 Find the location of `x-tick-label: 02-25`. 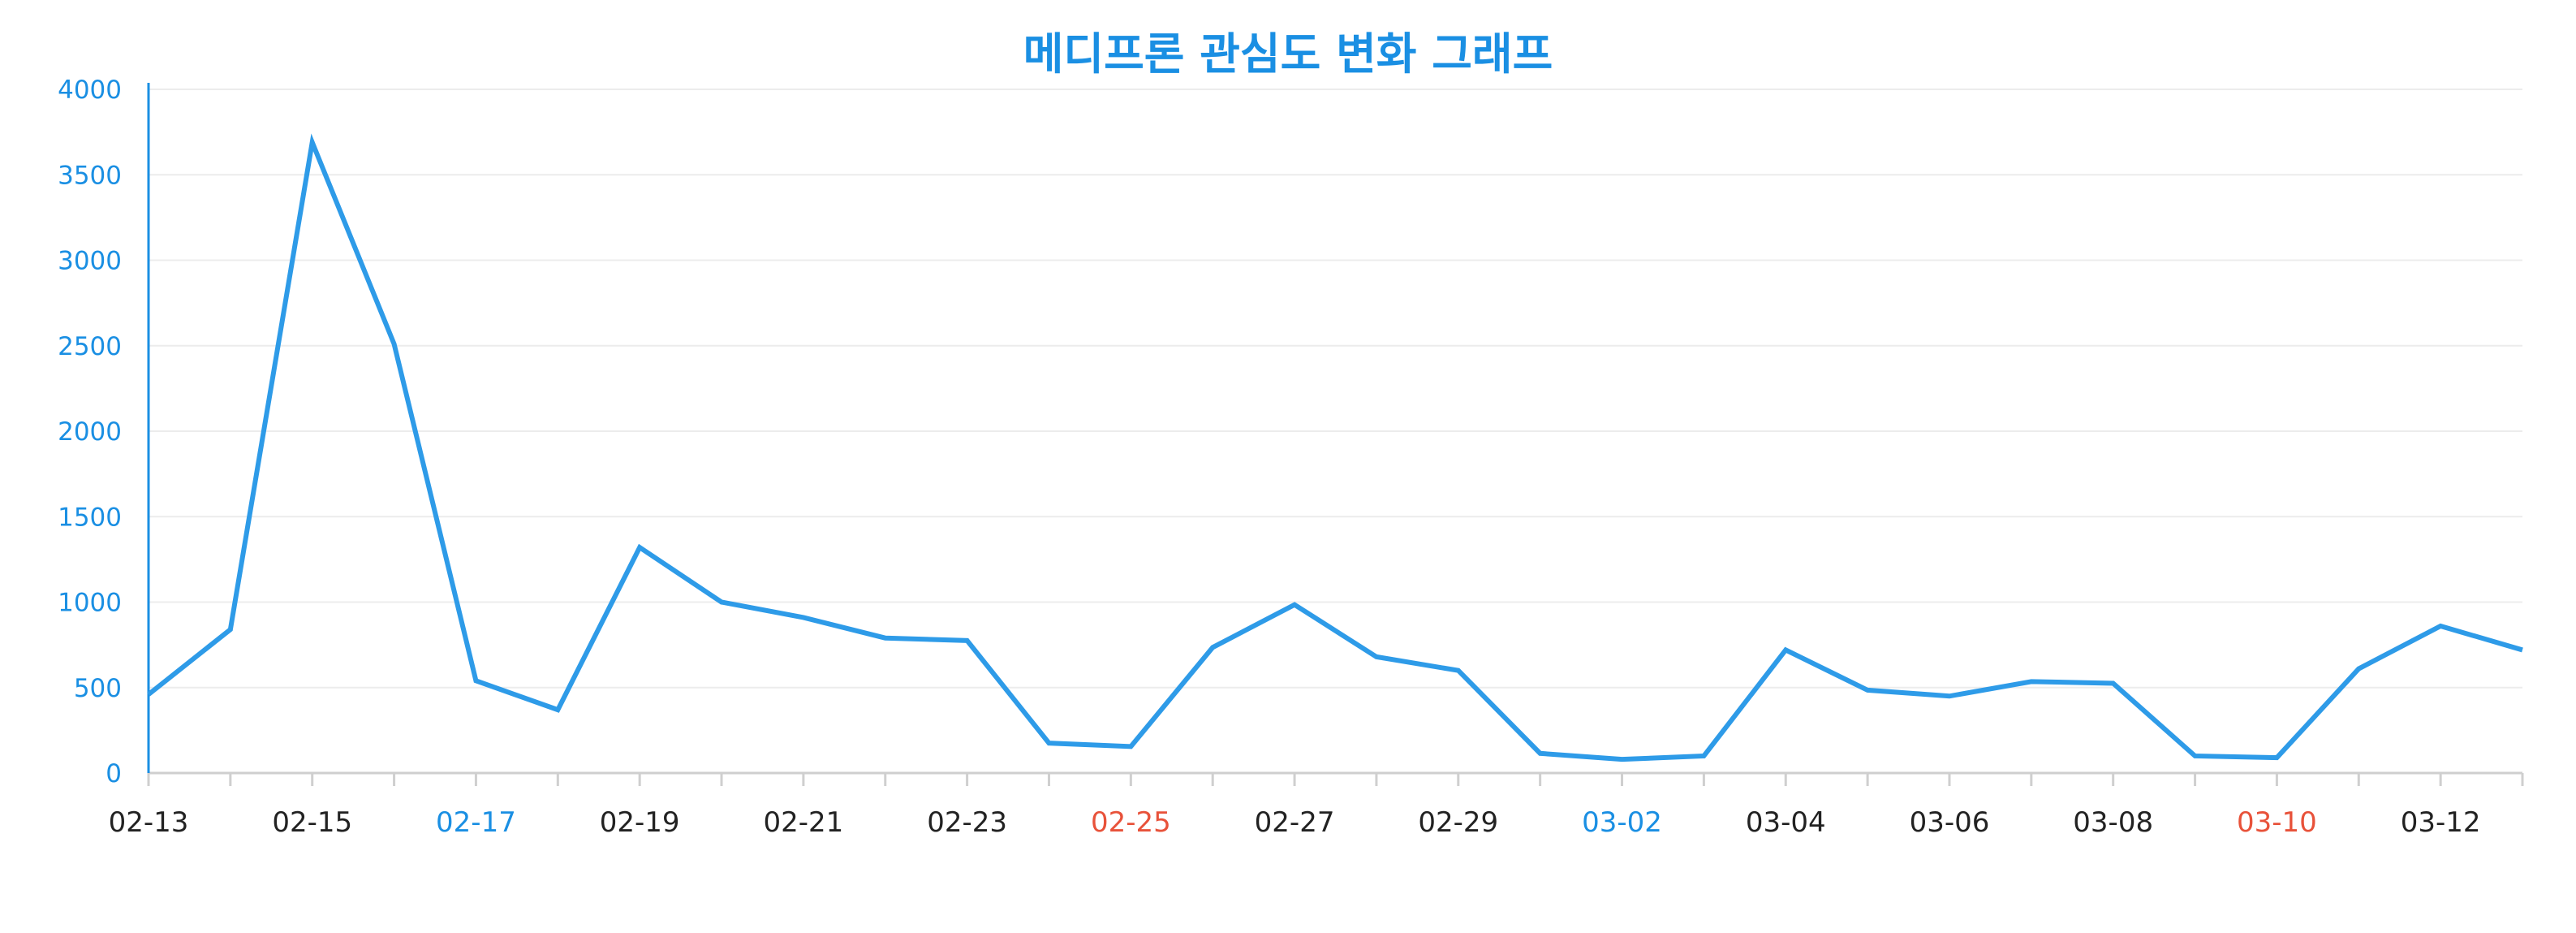

x-tick-label: 02-25 is located at coordinates (1131, 822).